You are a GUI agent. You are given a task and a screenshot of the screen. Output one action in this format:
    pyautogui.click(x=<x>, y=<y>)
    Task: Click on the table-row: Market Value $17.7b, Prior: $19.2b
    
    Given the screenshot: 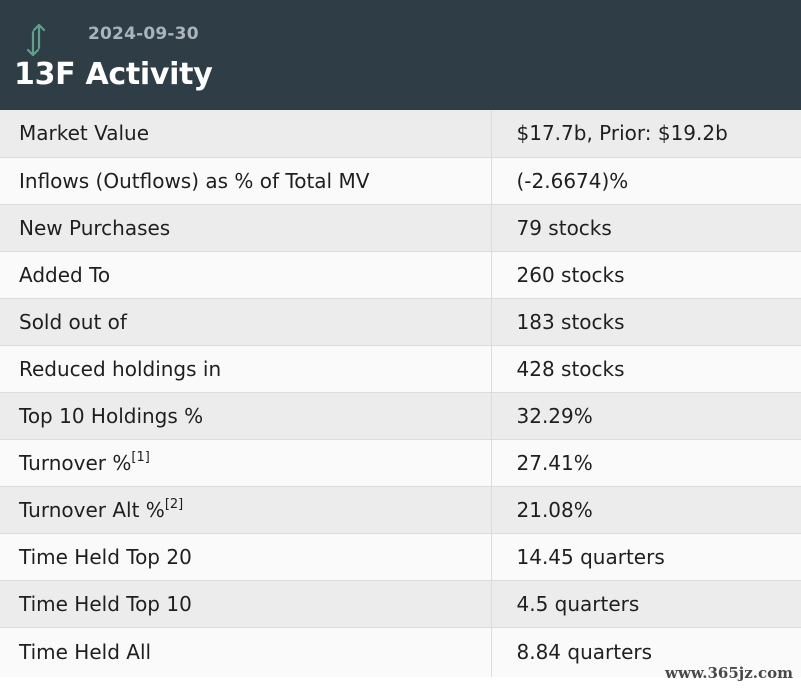 What is the action you would take?
    pyautogui.click(x=400, y=134)
    